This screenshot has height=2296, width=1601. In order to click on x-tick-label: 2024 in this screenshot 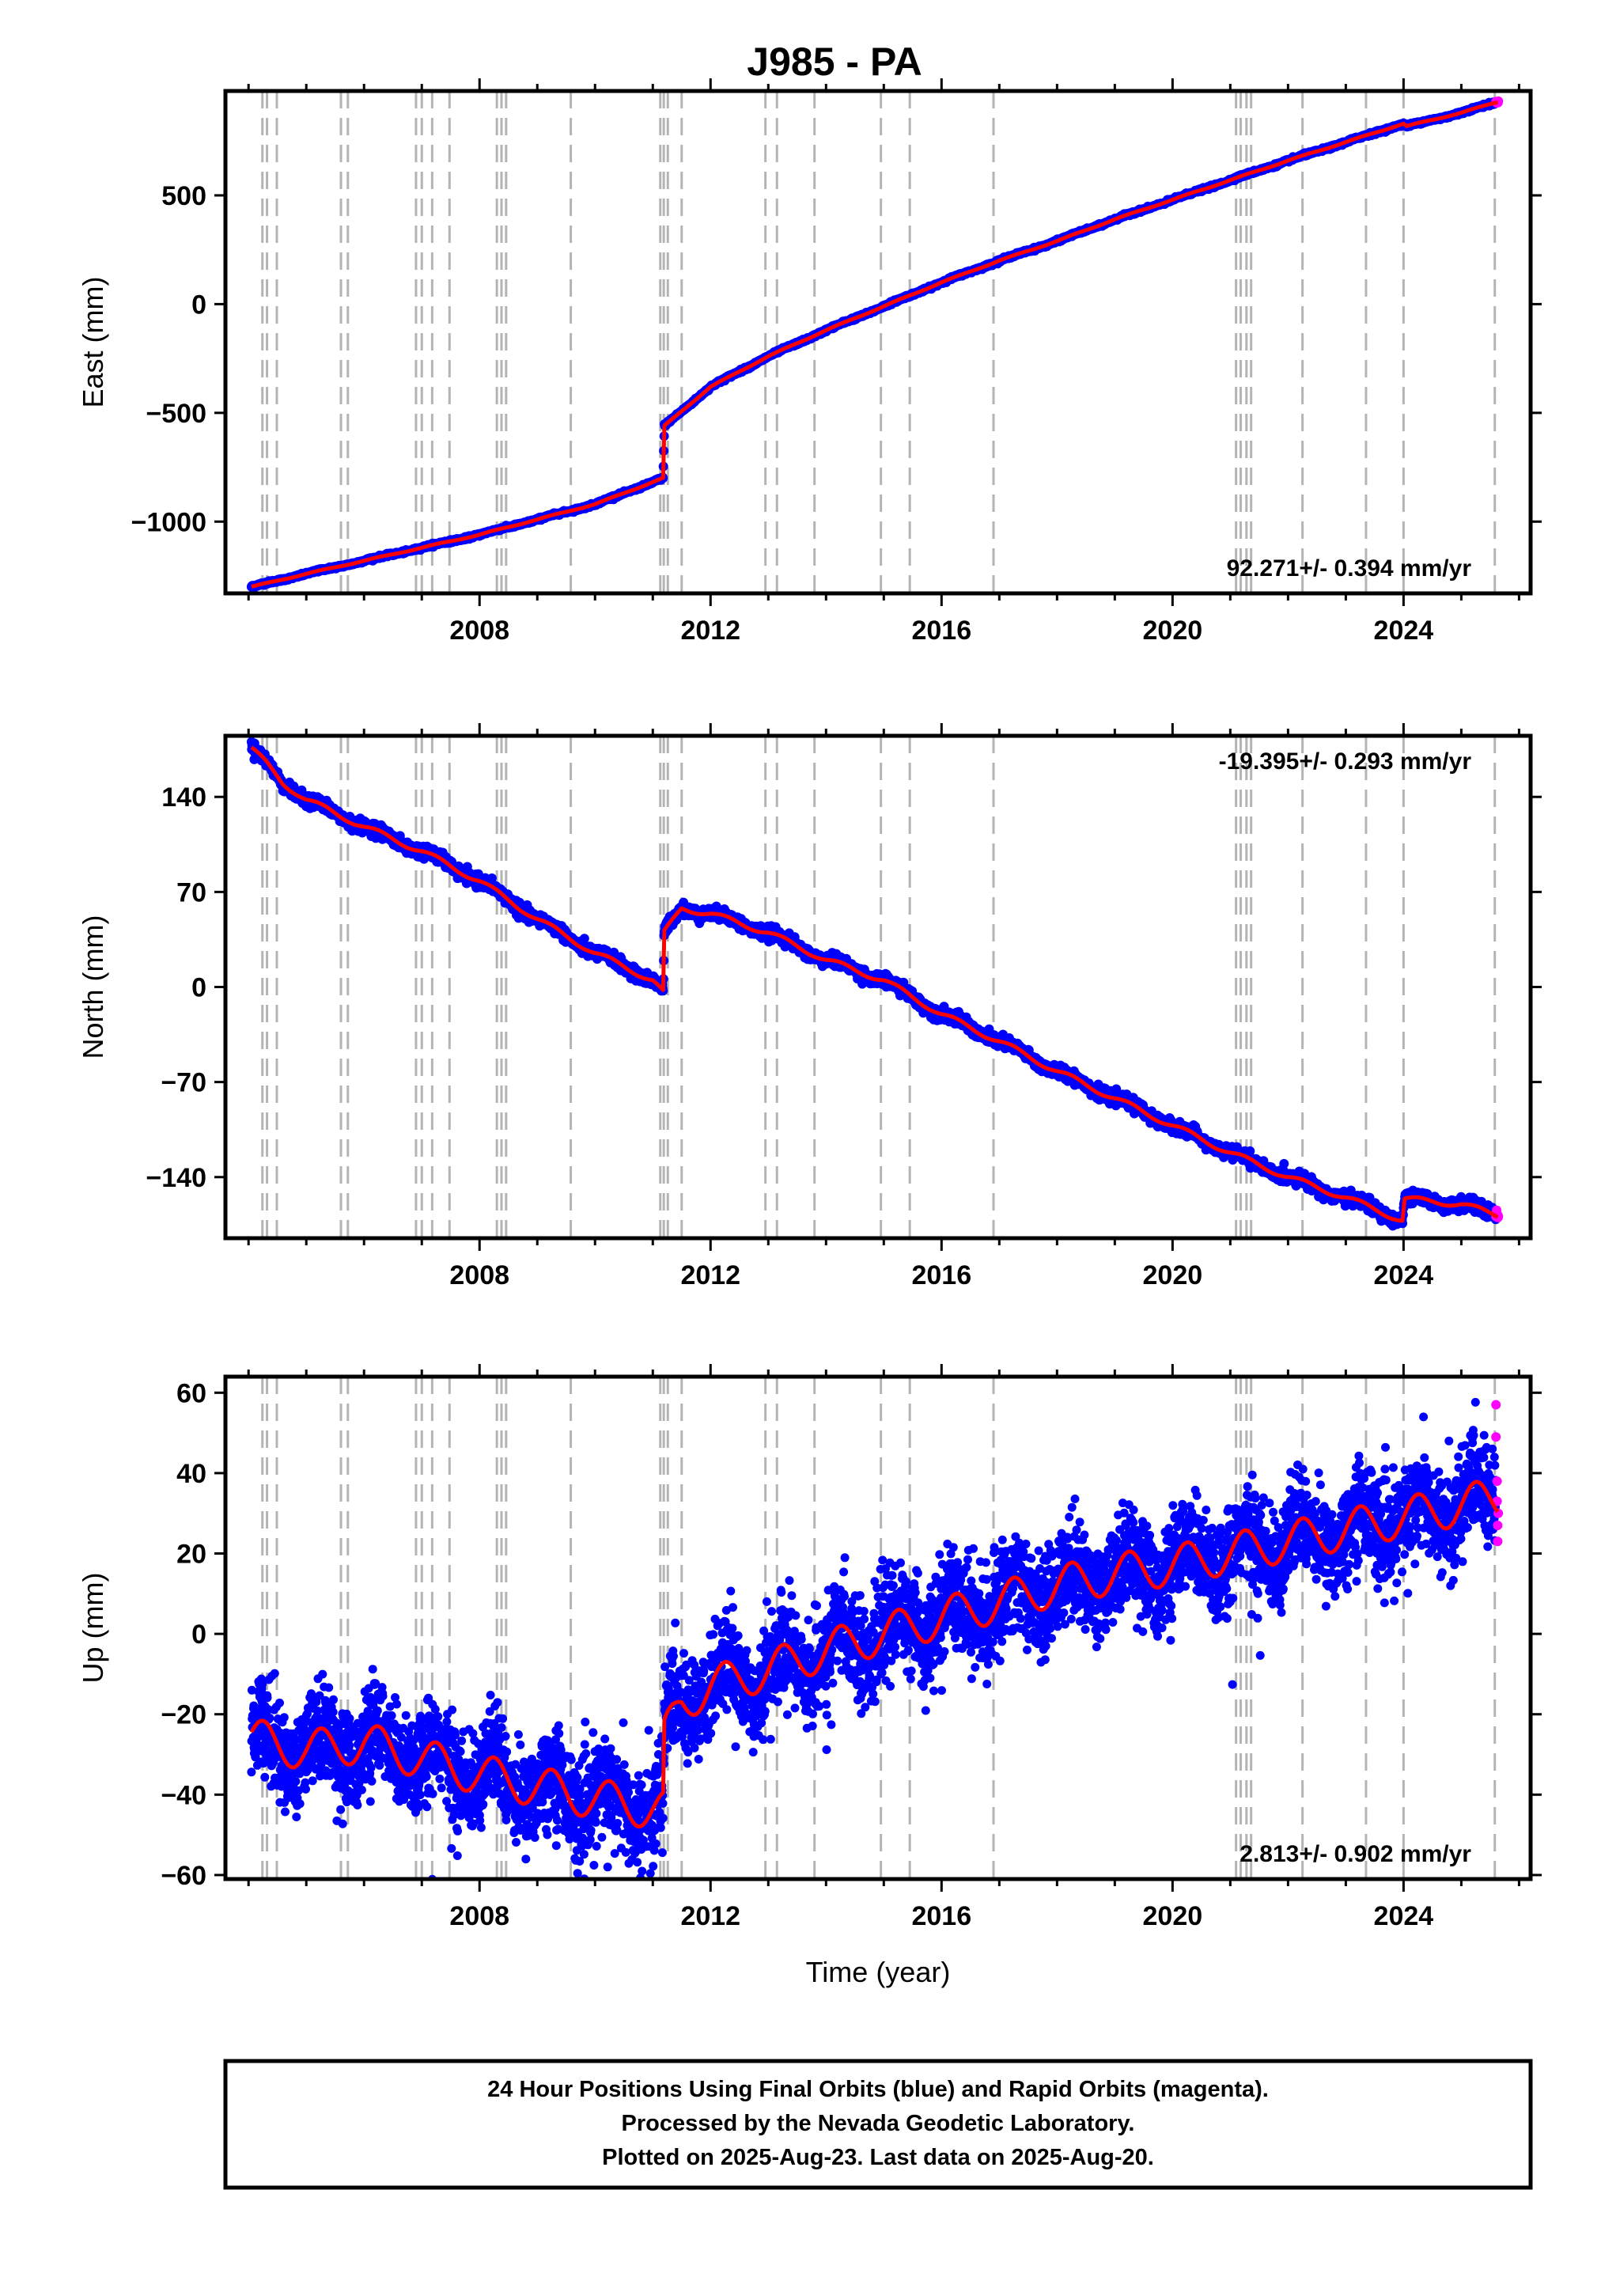, I will do `click(1404, 631)`.